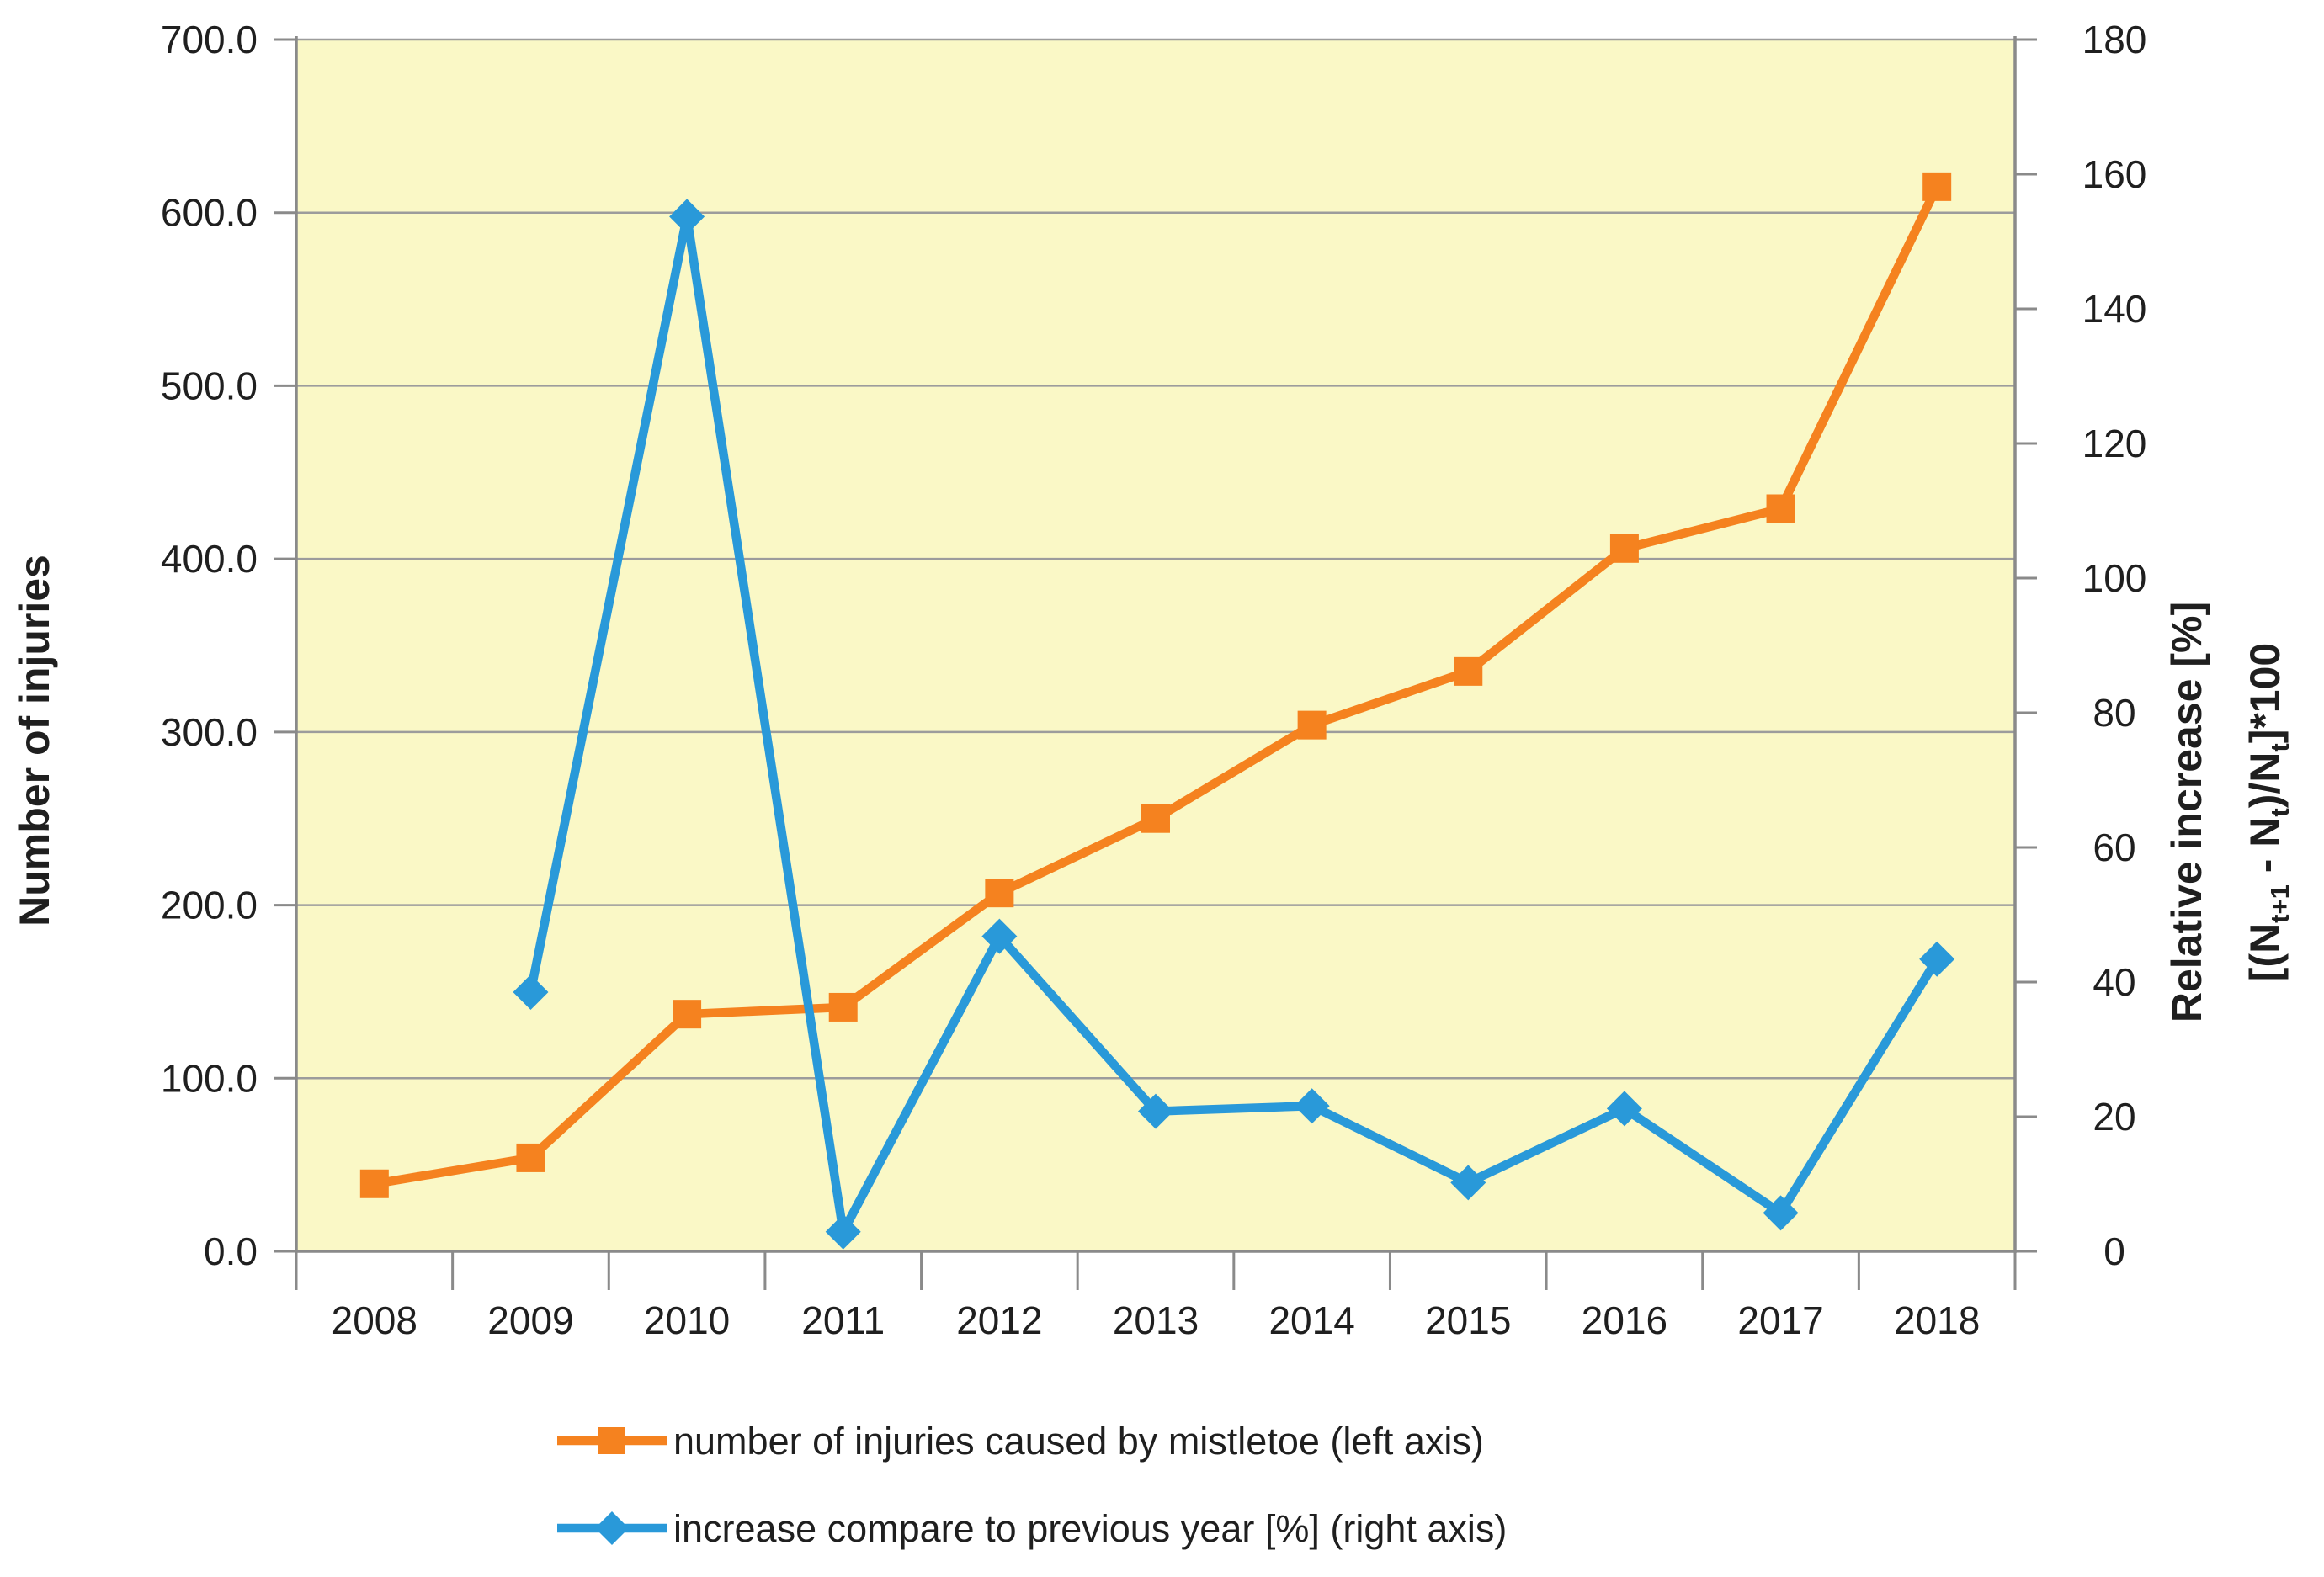  Describe the element at coordinates (209, 1078) in the screenshot. I see `left-axis-label-100.0: 100.0` at that location.